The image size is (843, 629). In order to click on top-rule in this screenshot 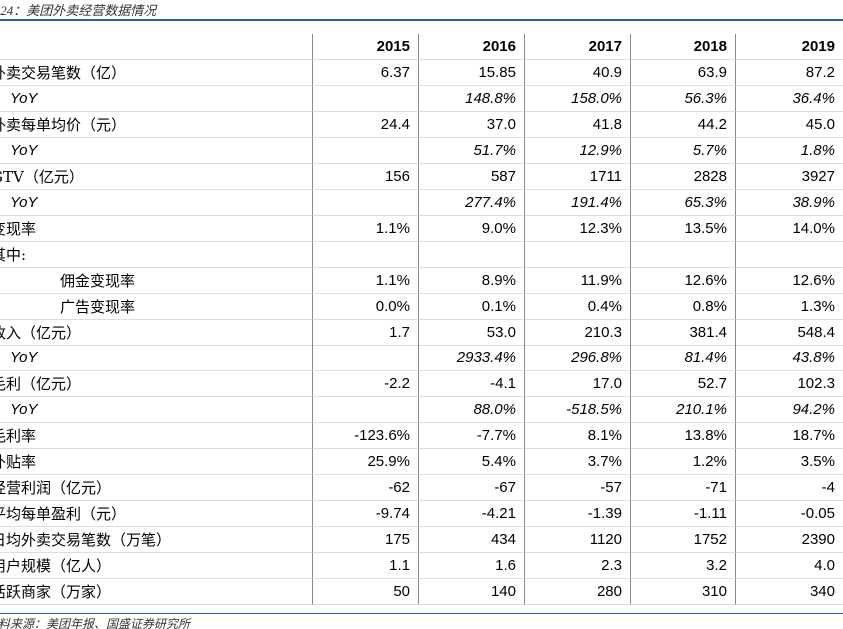, I will do `click(421, 20)`.